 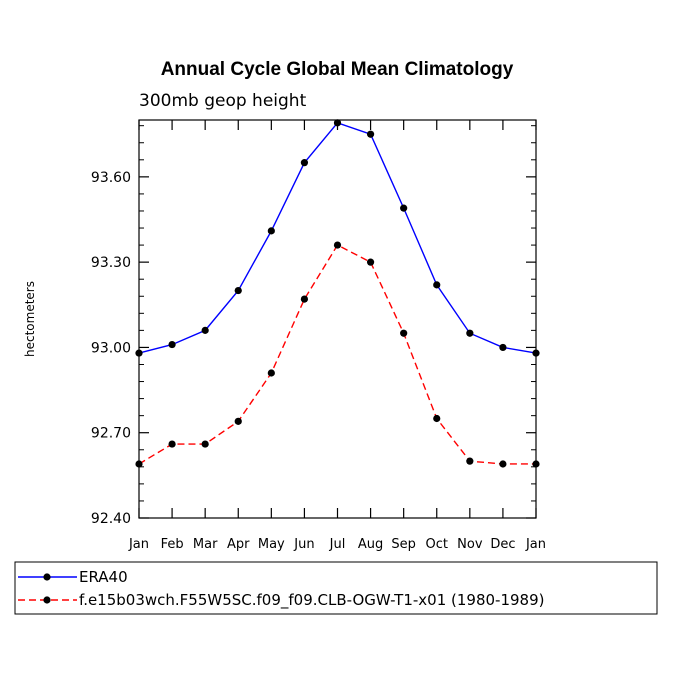 I want to click on x-tick-label: Jun, so click(x=303, y=544).